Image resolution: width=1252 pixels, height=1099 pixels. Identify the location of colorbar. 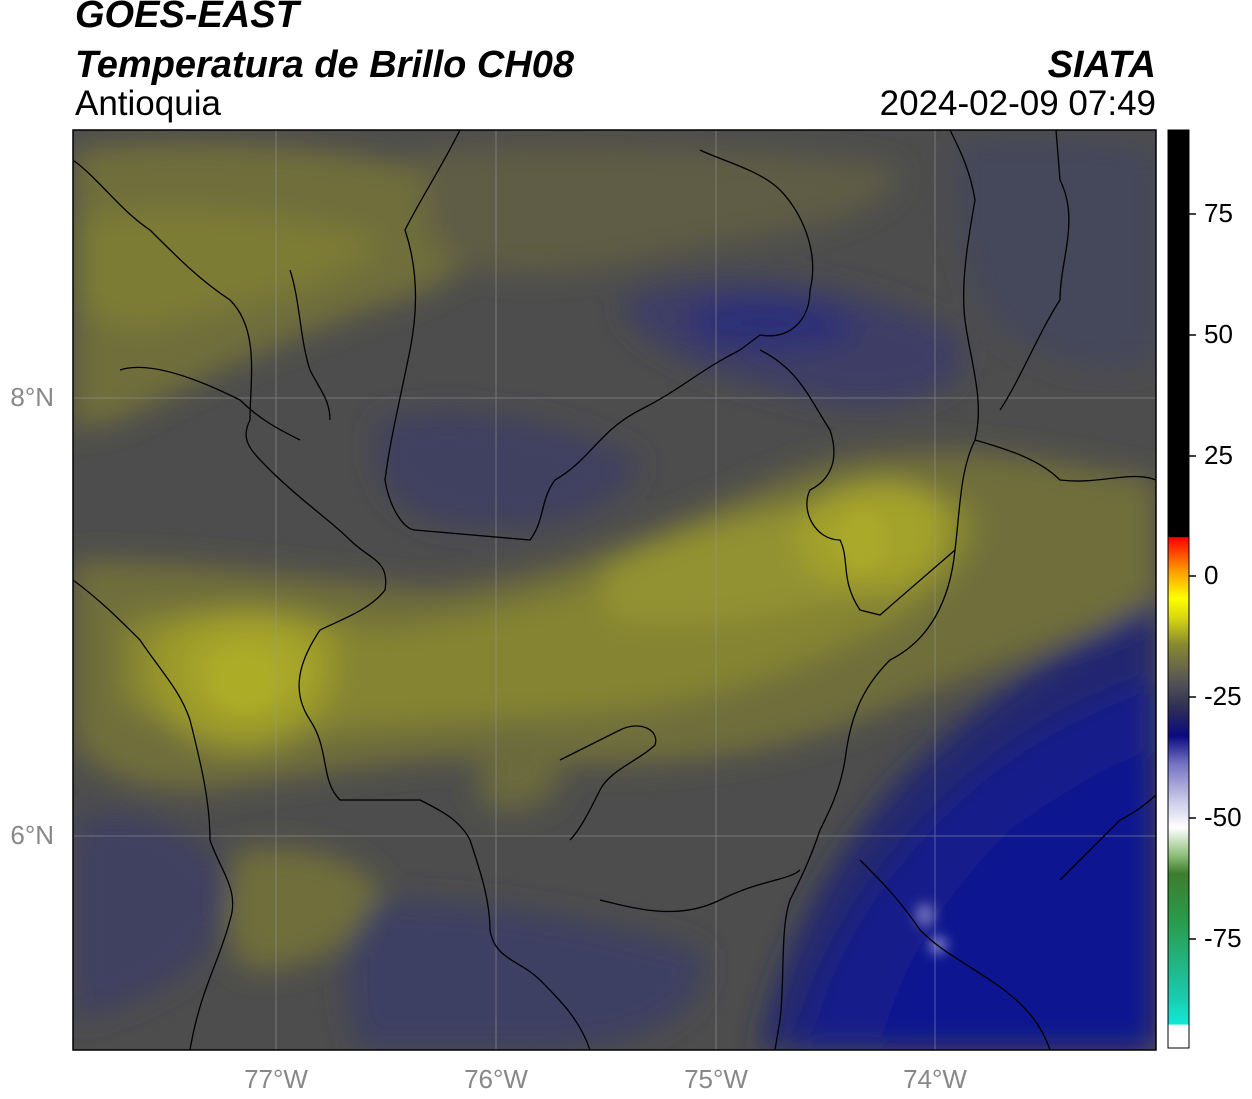
(1178, 589).